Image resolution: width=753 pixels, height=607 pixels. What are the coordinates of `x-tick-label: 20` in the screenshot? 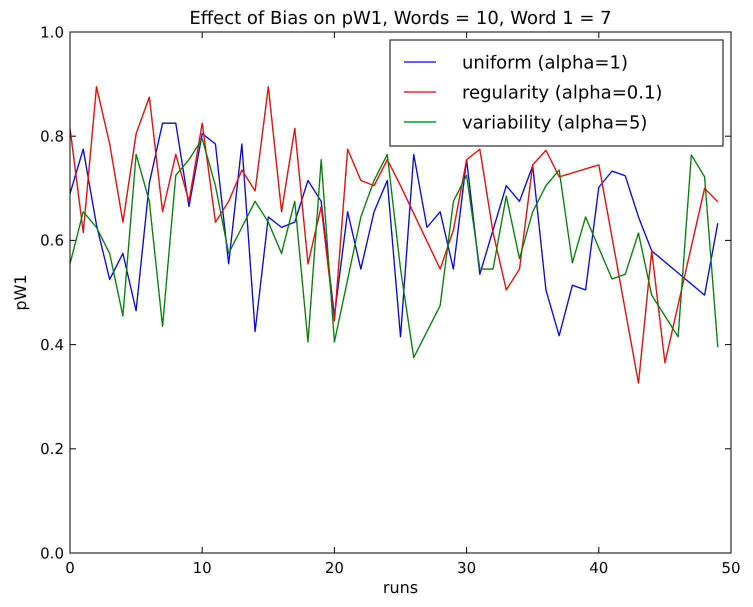 It's located at (334, 568).